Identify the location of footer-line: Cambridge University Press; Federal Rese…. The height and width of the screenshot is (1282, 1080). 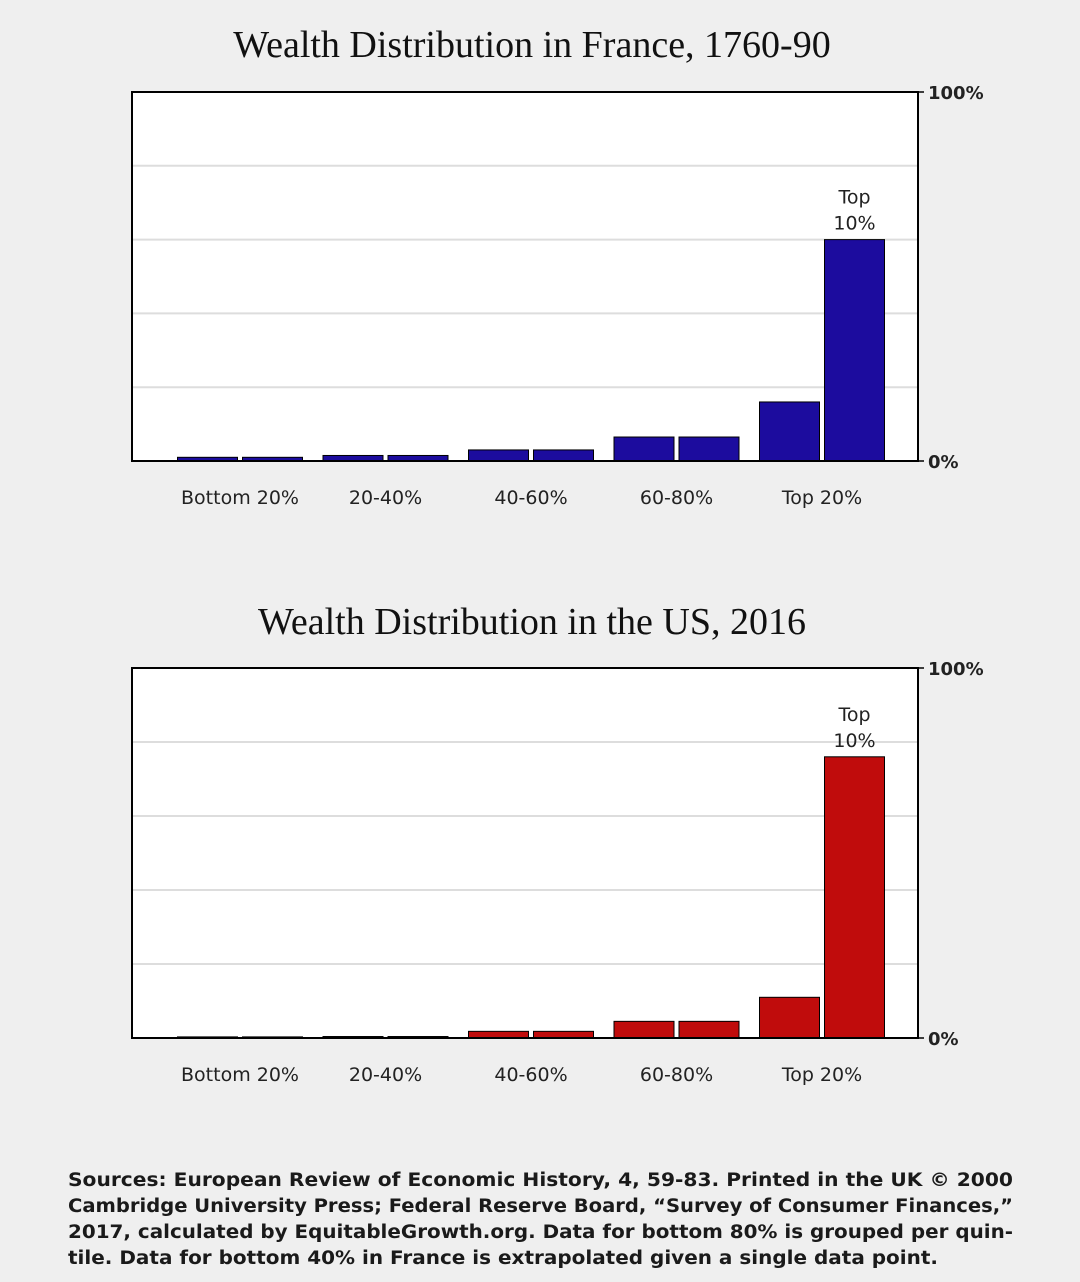
(540, 1206).